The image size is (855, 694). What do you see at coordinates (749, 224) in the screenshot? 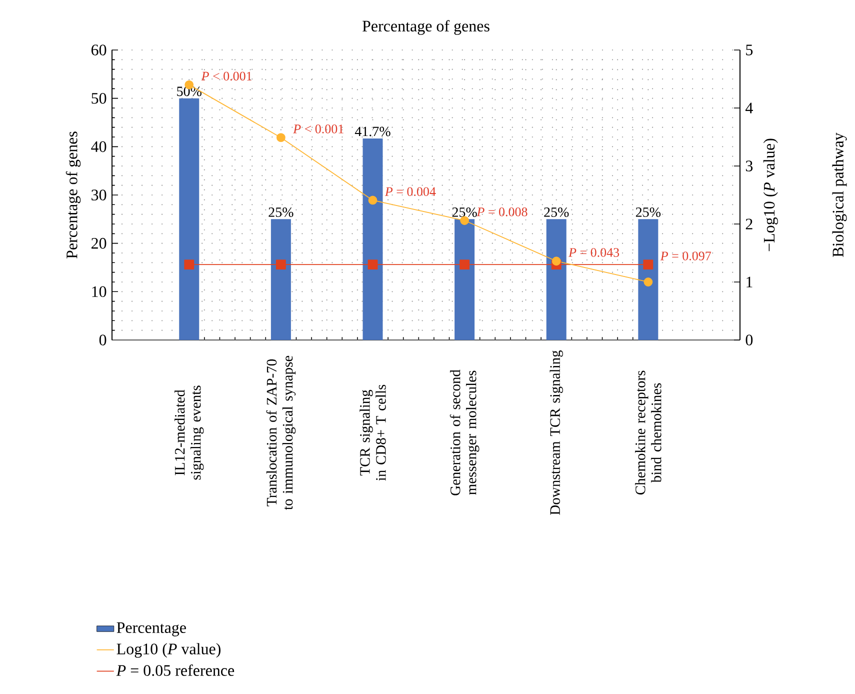
I see `y2-tick-label: 2` at bounding box center [749, 224].